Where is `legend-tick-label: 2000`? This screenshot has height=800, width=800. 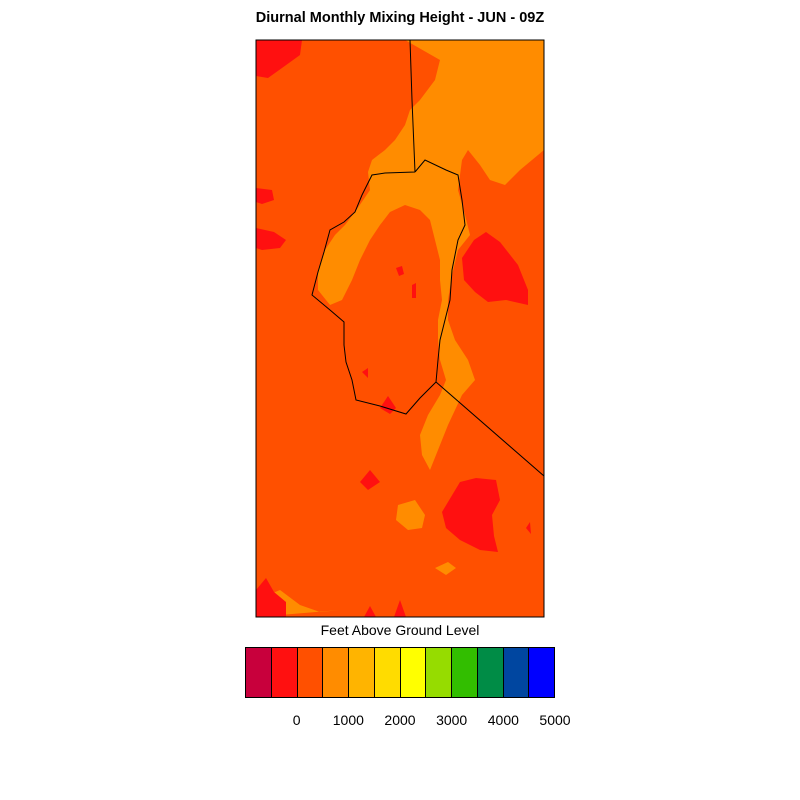
legend-tick-label: 2000 is located at coordinates (400, 720).